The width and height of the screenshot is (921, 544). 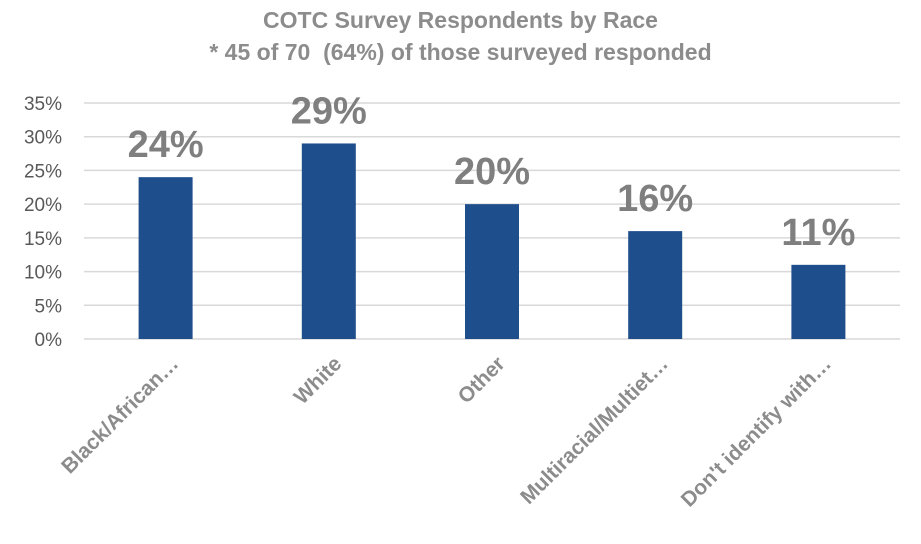 I want to click on data-label: 11%, so click(x=818, y=233).